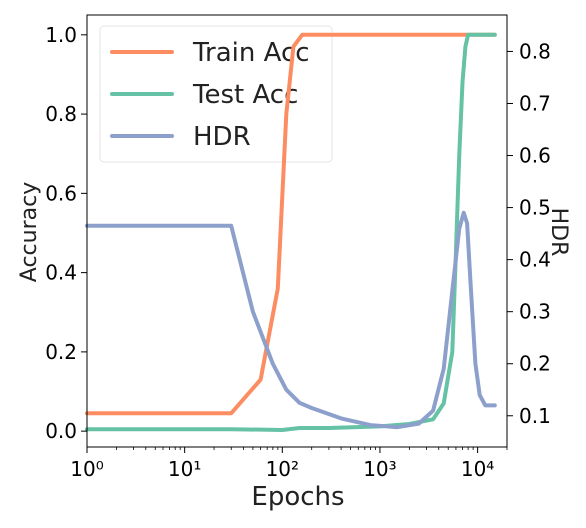 The height and width of the screenshot is (528, 586). What do you see at coordinates (61, 273) in the screenshot?
I see `y-tick-label: 0.4` at bounding box center [61, 273].